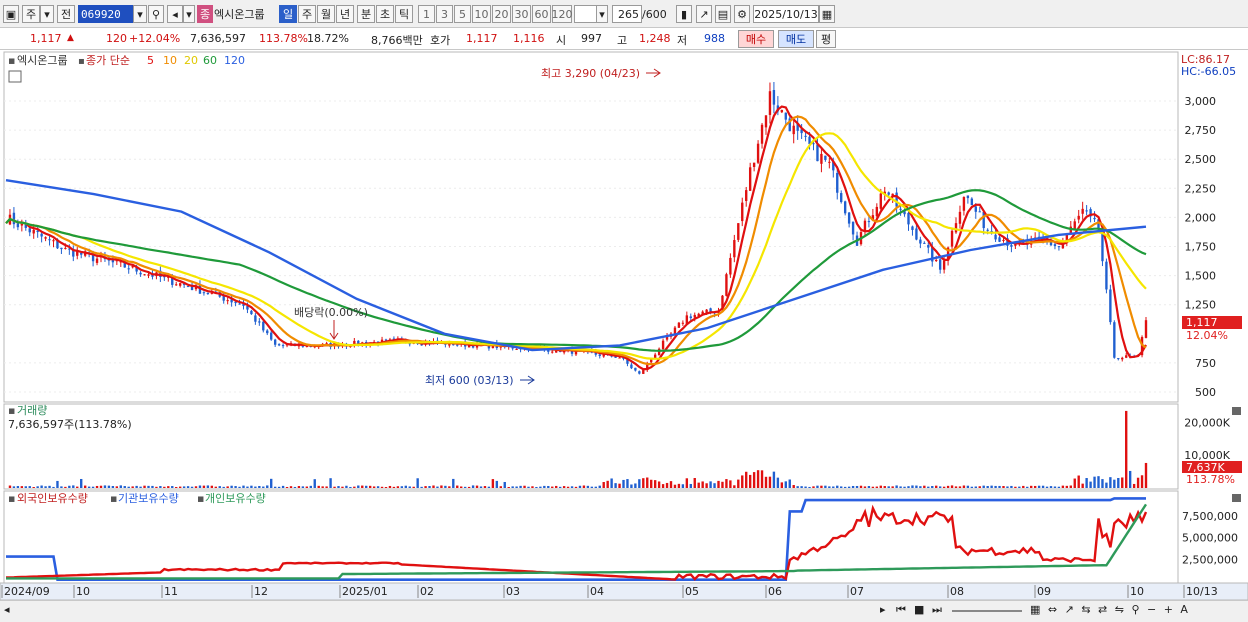 The width and height of the screenshot is (1248, 622). What do you see at coordinates (366, 14) in the screenshot?
I see `period-minute: 분` at bounding box center [366, 14].